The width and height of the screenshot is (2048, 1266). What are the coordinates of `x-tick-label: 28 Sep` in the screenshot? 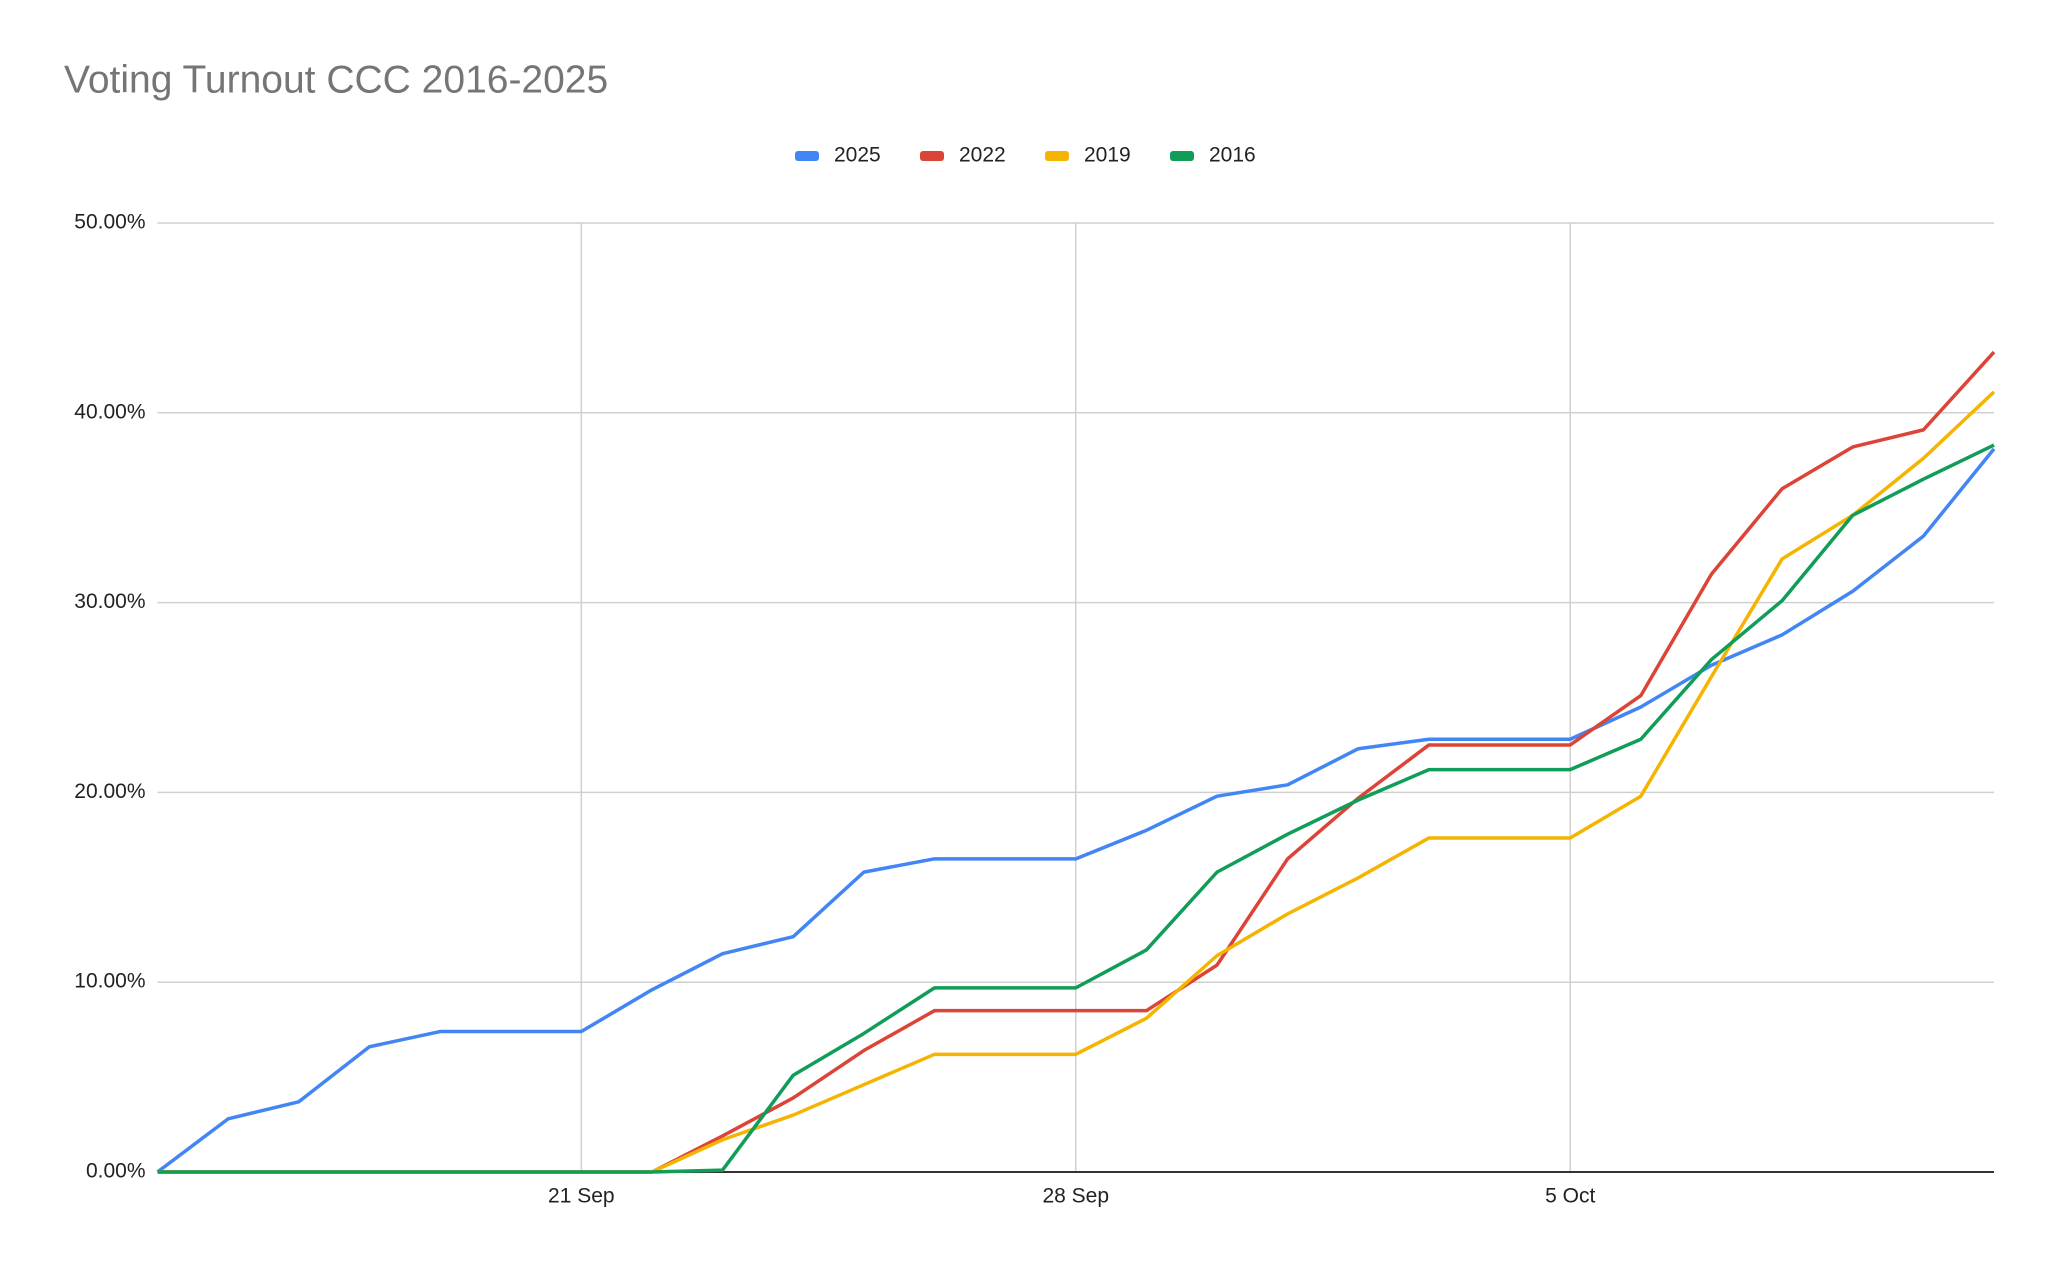 It's located at (1075, 1196).